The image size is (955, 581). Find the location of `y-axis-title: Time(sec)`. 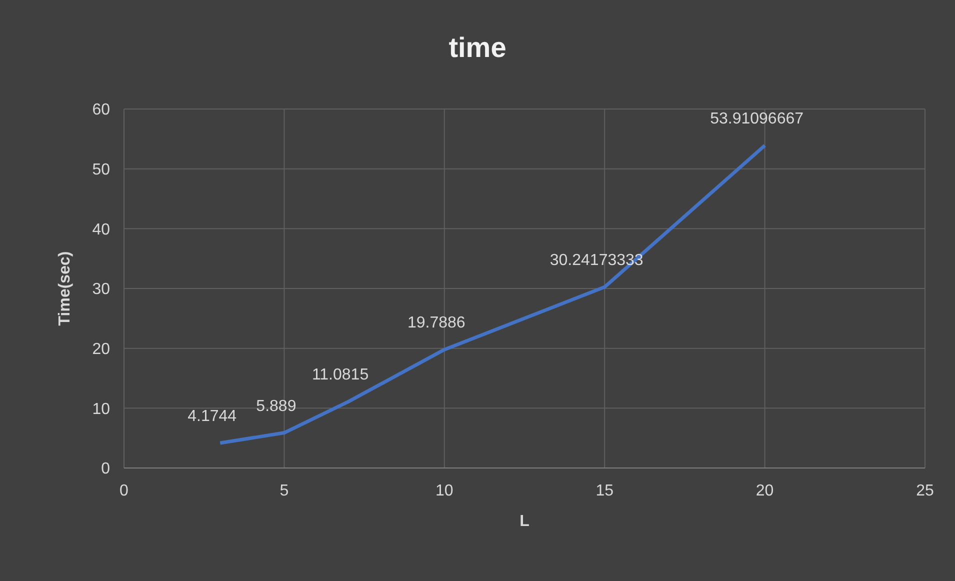

y-axis-title: Time(sec) is located at coordinates (65, 288).